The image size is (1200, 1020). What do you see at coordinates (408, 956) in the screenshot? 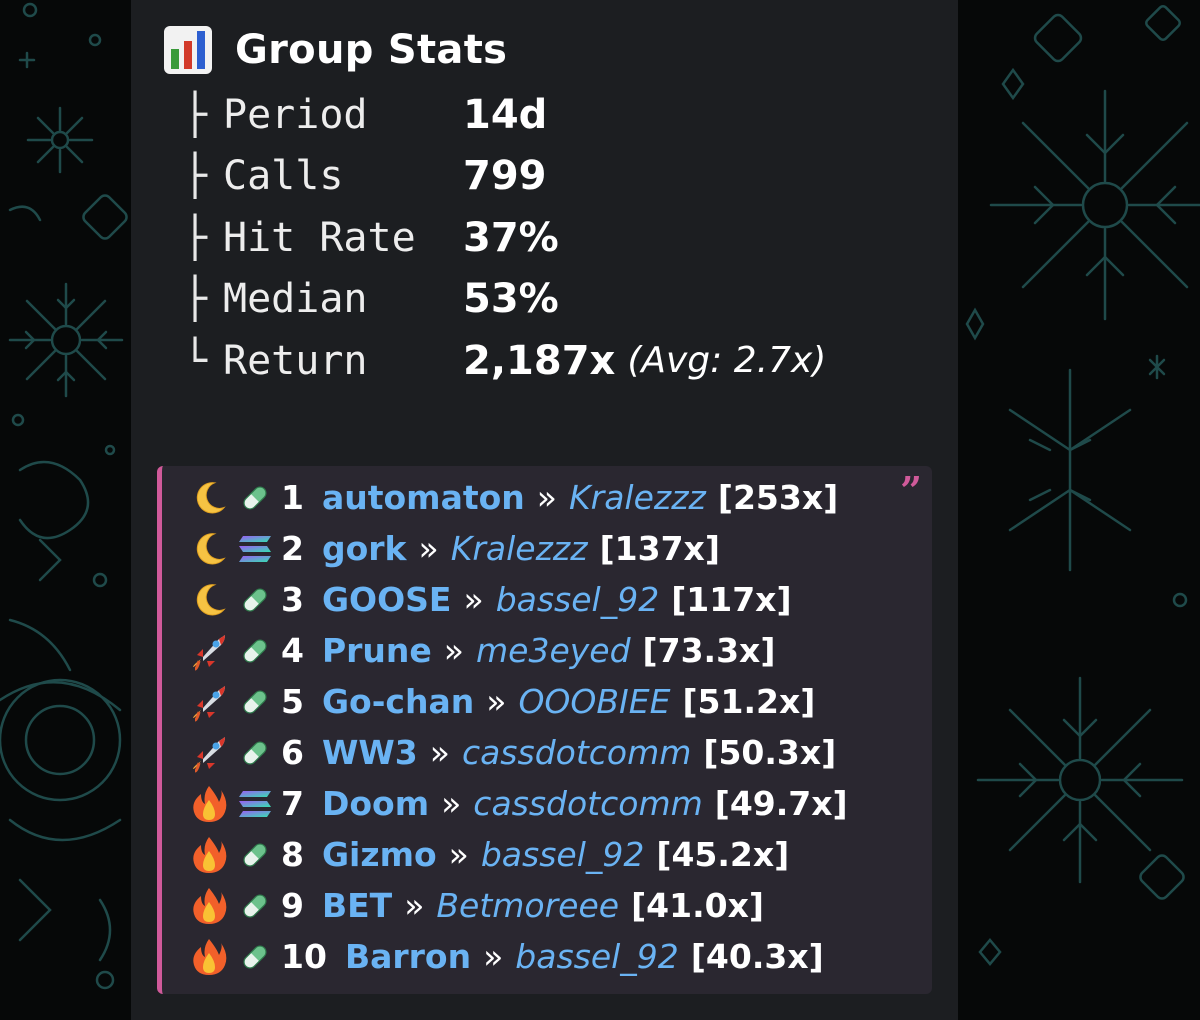
I see `token-link: Barron` at bounding box center [408, 956].